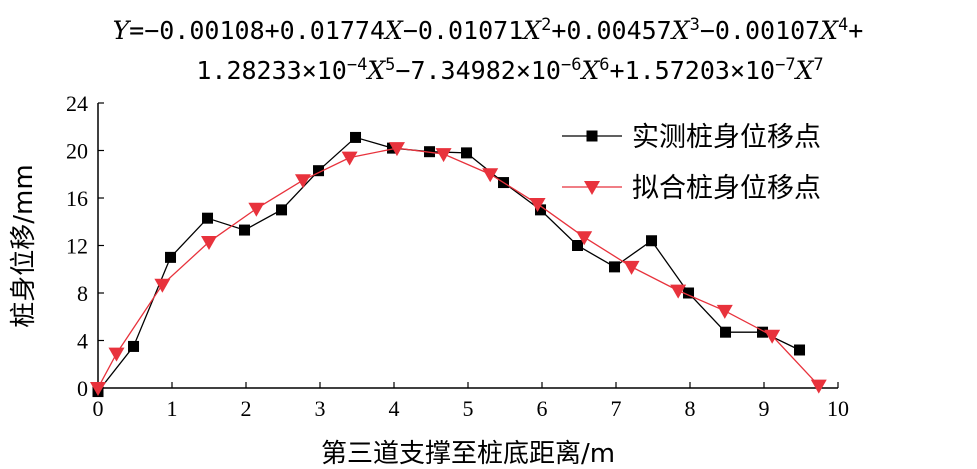 The width and height of the screenshot is (977, 469). What do you see at coordinates (616, 408) in the screenshot?
I see `x-tick-label: 7` at bounding box center [616, 408].